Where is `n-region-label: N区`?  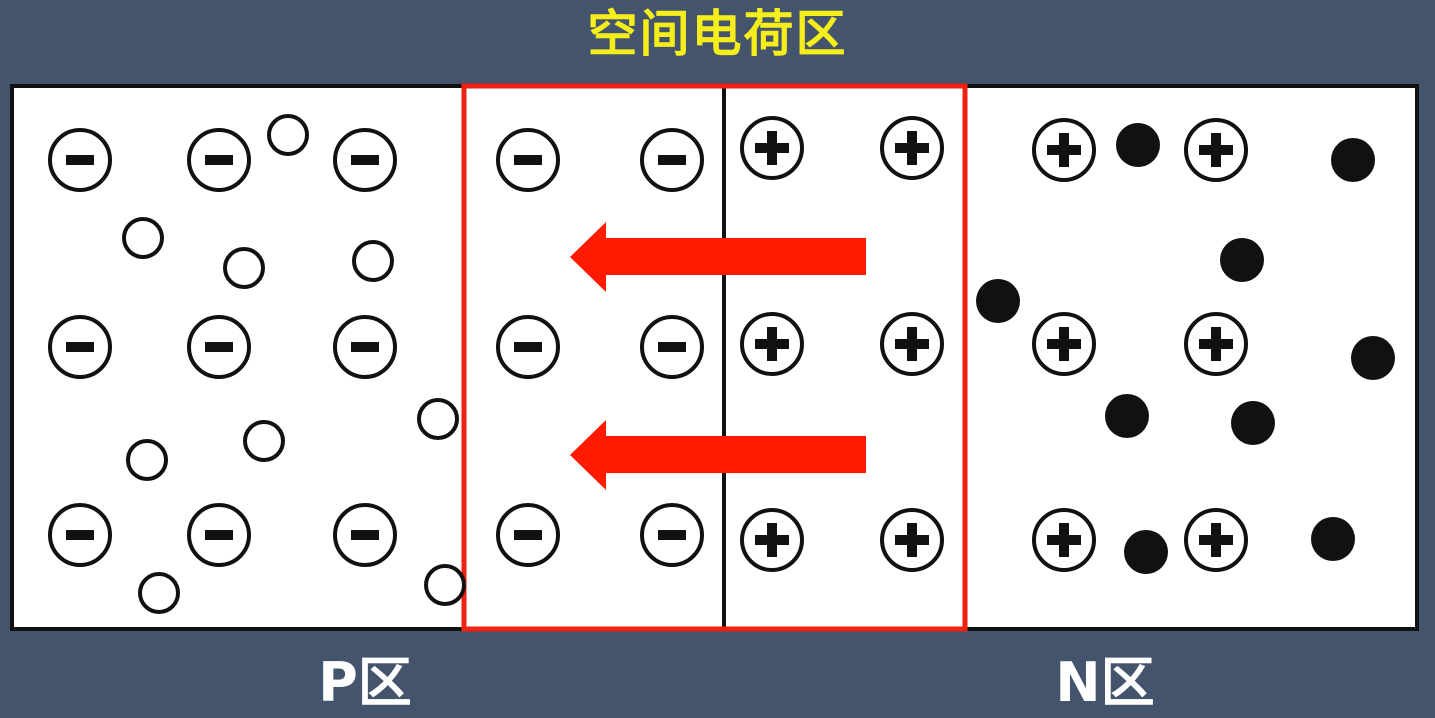
n-region-label: N区 is located at coordinates (1105, 682).